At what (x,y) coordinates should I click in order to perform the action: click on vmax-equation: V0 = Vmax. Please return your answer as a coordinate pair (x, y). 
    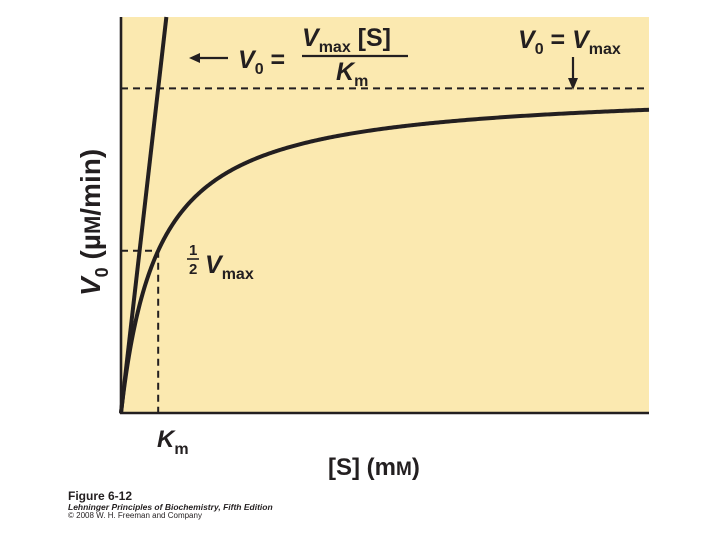
    Looking at the image, I should click on (569, 58).